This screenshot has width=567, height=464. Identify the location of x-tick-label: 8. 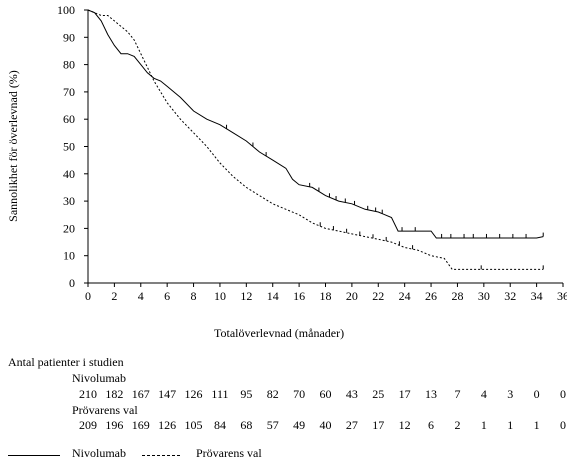
(194, 294).